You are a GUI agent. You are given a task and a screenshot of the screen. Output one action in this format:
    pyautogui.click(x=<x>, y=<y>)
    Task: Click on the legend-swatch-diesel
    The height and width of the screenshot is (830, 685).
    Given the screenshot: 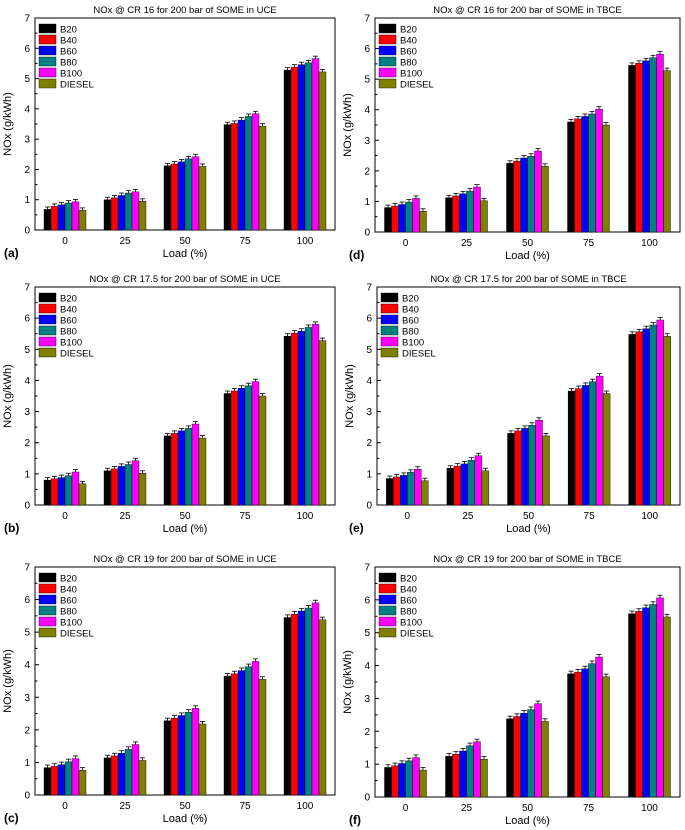 What is the action you would take?
    pyautogui.click(x=387, y=83)
    